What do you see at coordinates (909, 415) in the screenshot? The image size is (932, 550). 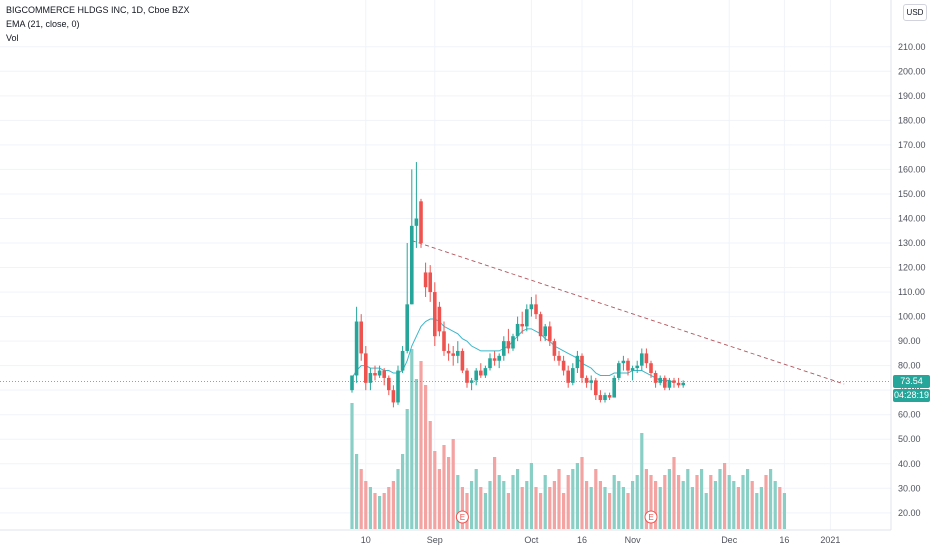 I see `price-tick-label: 60.00` at bounding box center [909, 415].